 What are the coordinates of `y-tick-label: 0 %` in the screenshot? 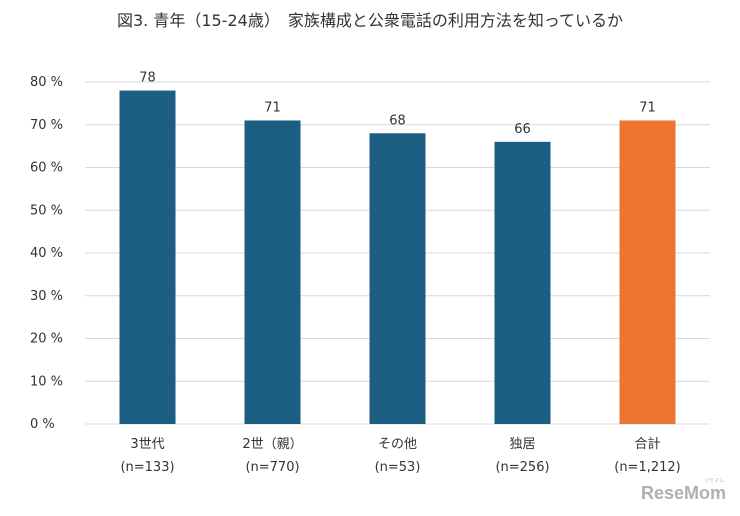 It's located at (42, 424).